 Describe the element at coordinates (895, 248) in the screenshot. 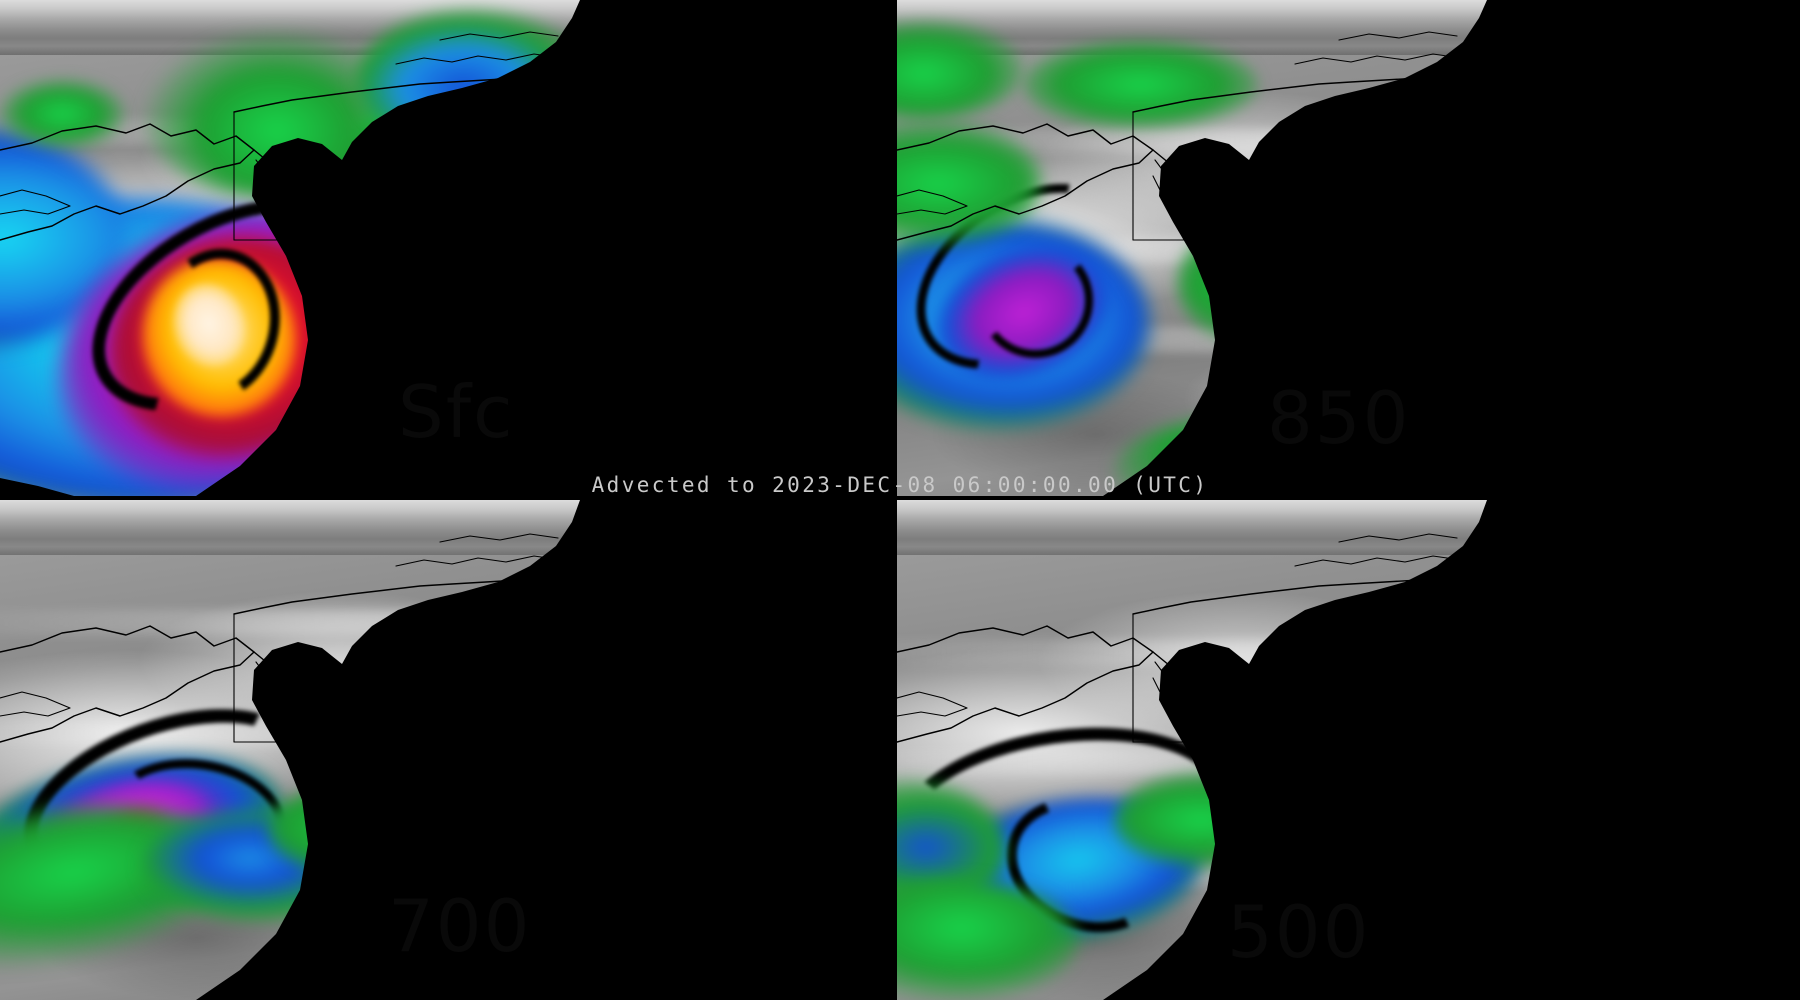

I see `panel-divider-vertical-top` at that location.